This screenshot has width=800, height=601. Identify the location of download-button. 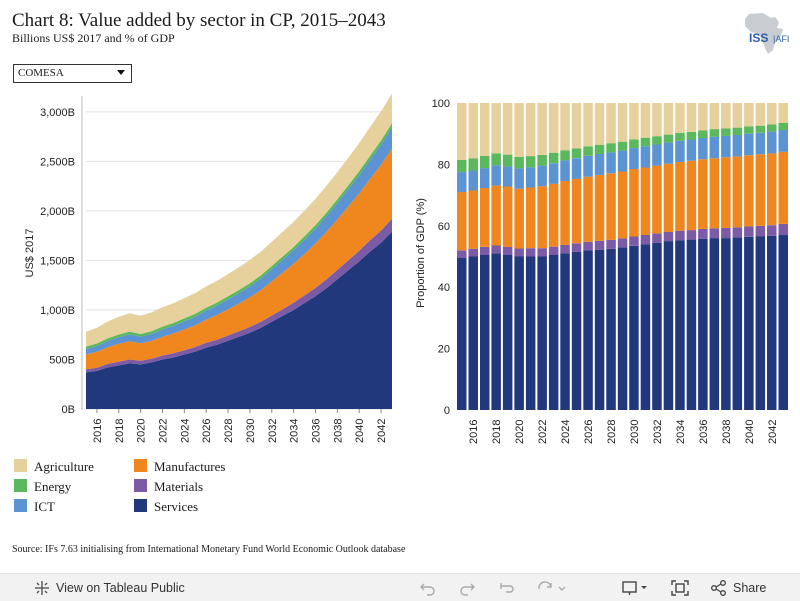
(636, 587).